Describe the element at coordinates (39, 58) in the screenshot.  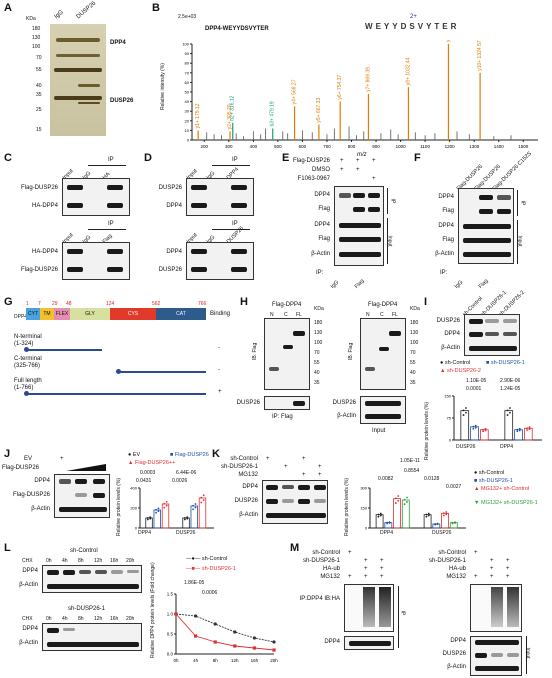
I see `marker-70: 70` at that location.